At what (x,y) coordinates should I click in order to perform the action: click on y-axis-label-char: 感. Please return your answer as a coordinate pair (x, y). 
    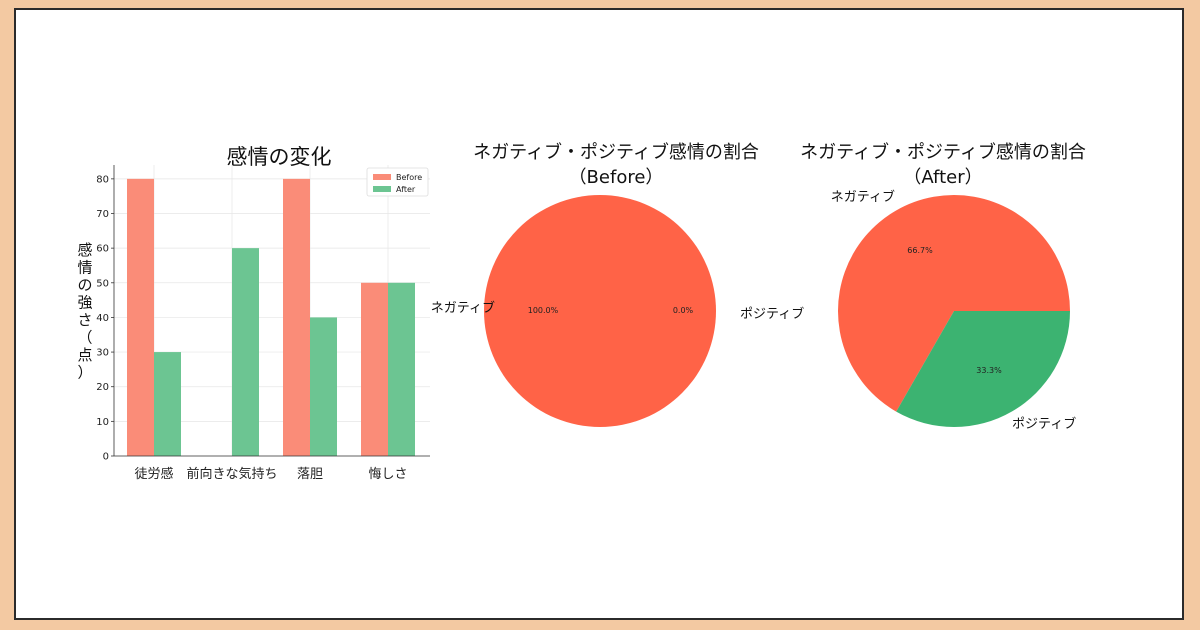
    Looking at the image, I should click on (84, 250).